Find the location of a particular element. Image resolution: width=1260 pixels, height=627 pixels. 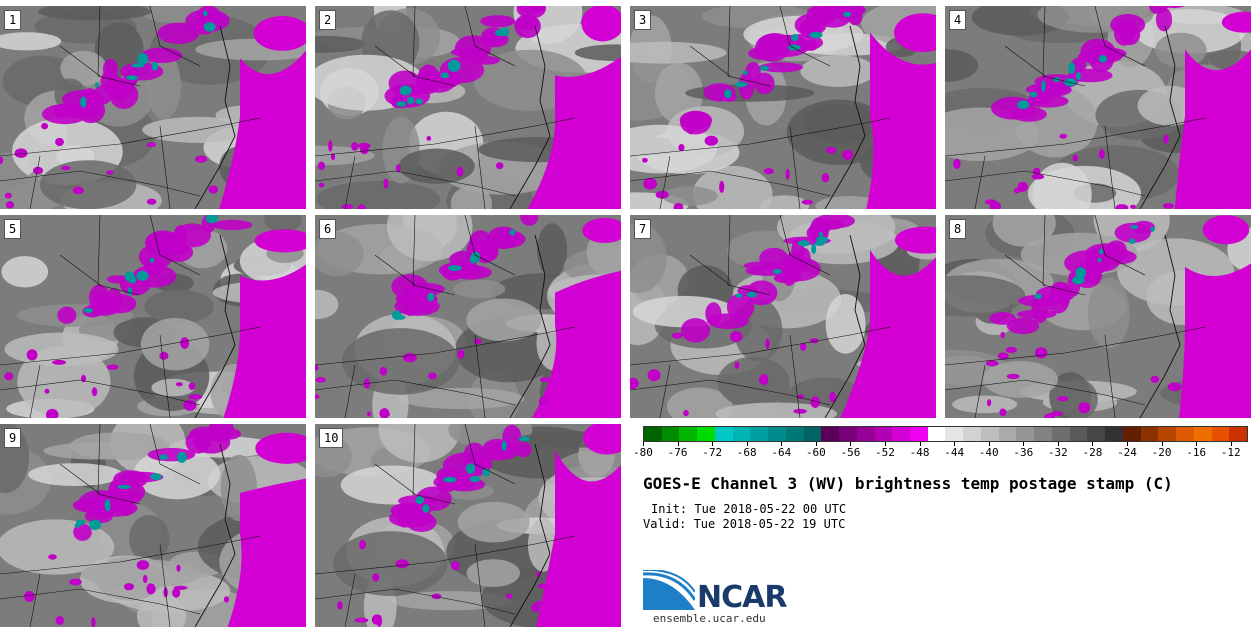

ensemble-panel-10: 10 is located at coordinates (468, 525).